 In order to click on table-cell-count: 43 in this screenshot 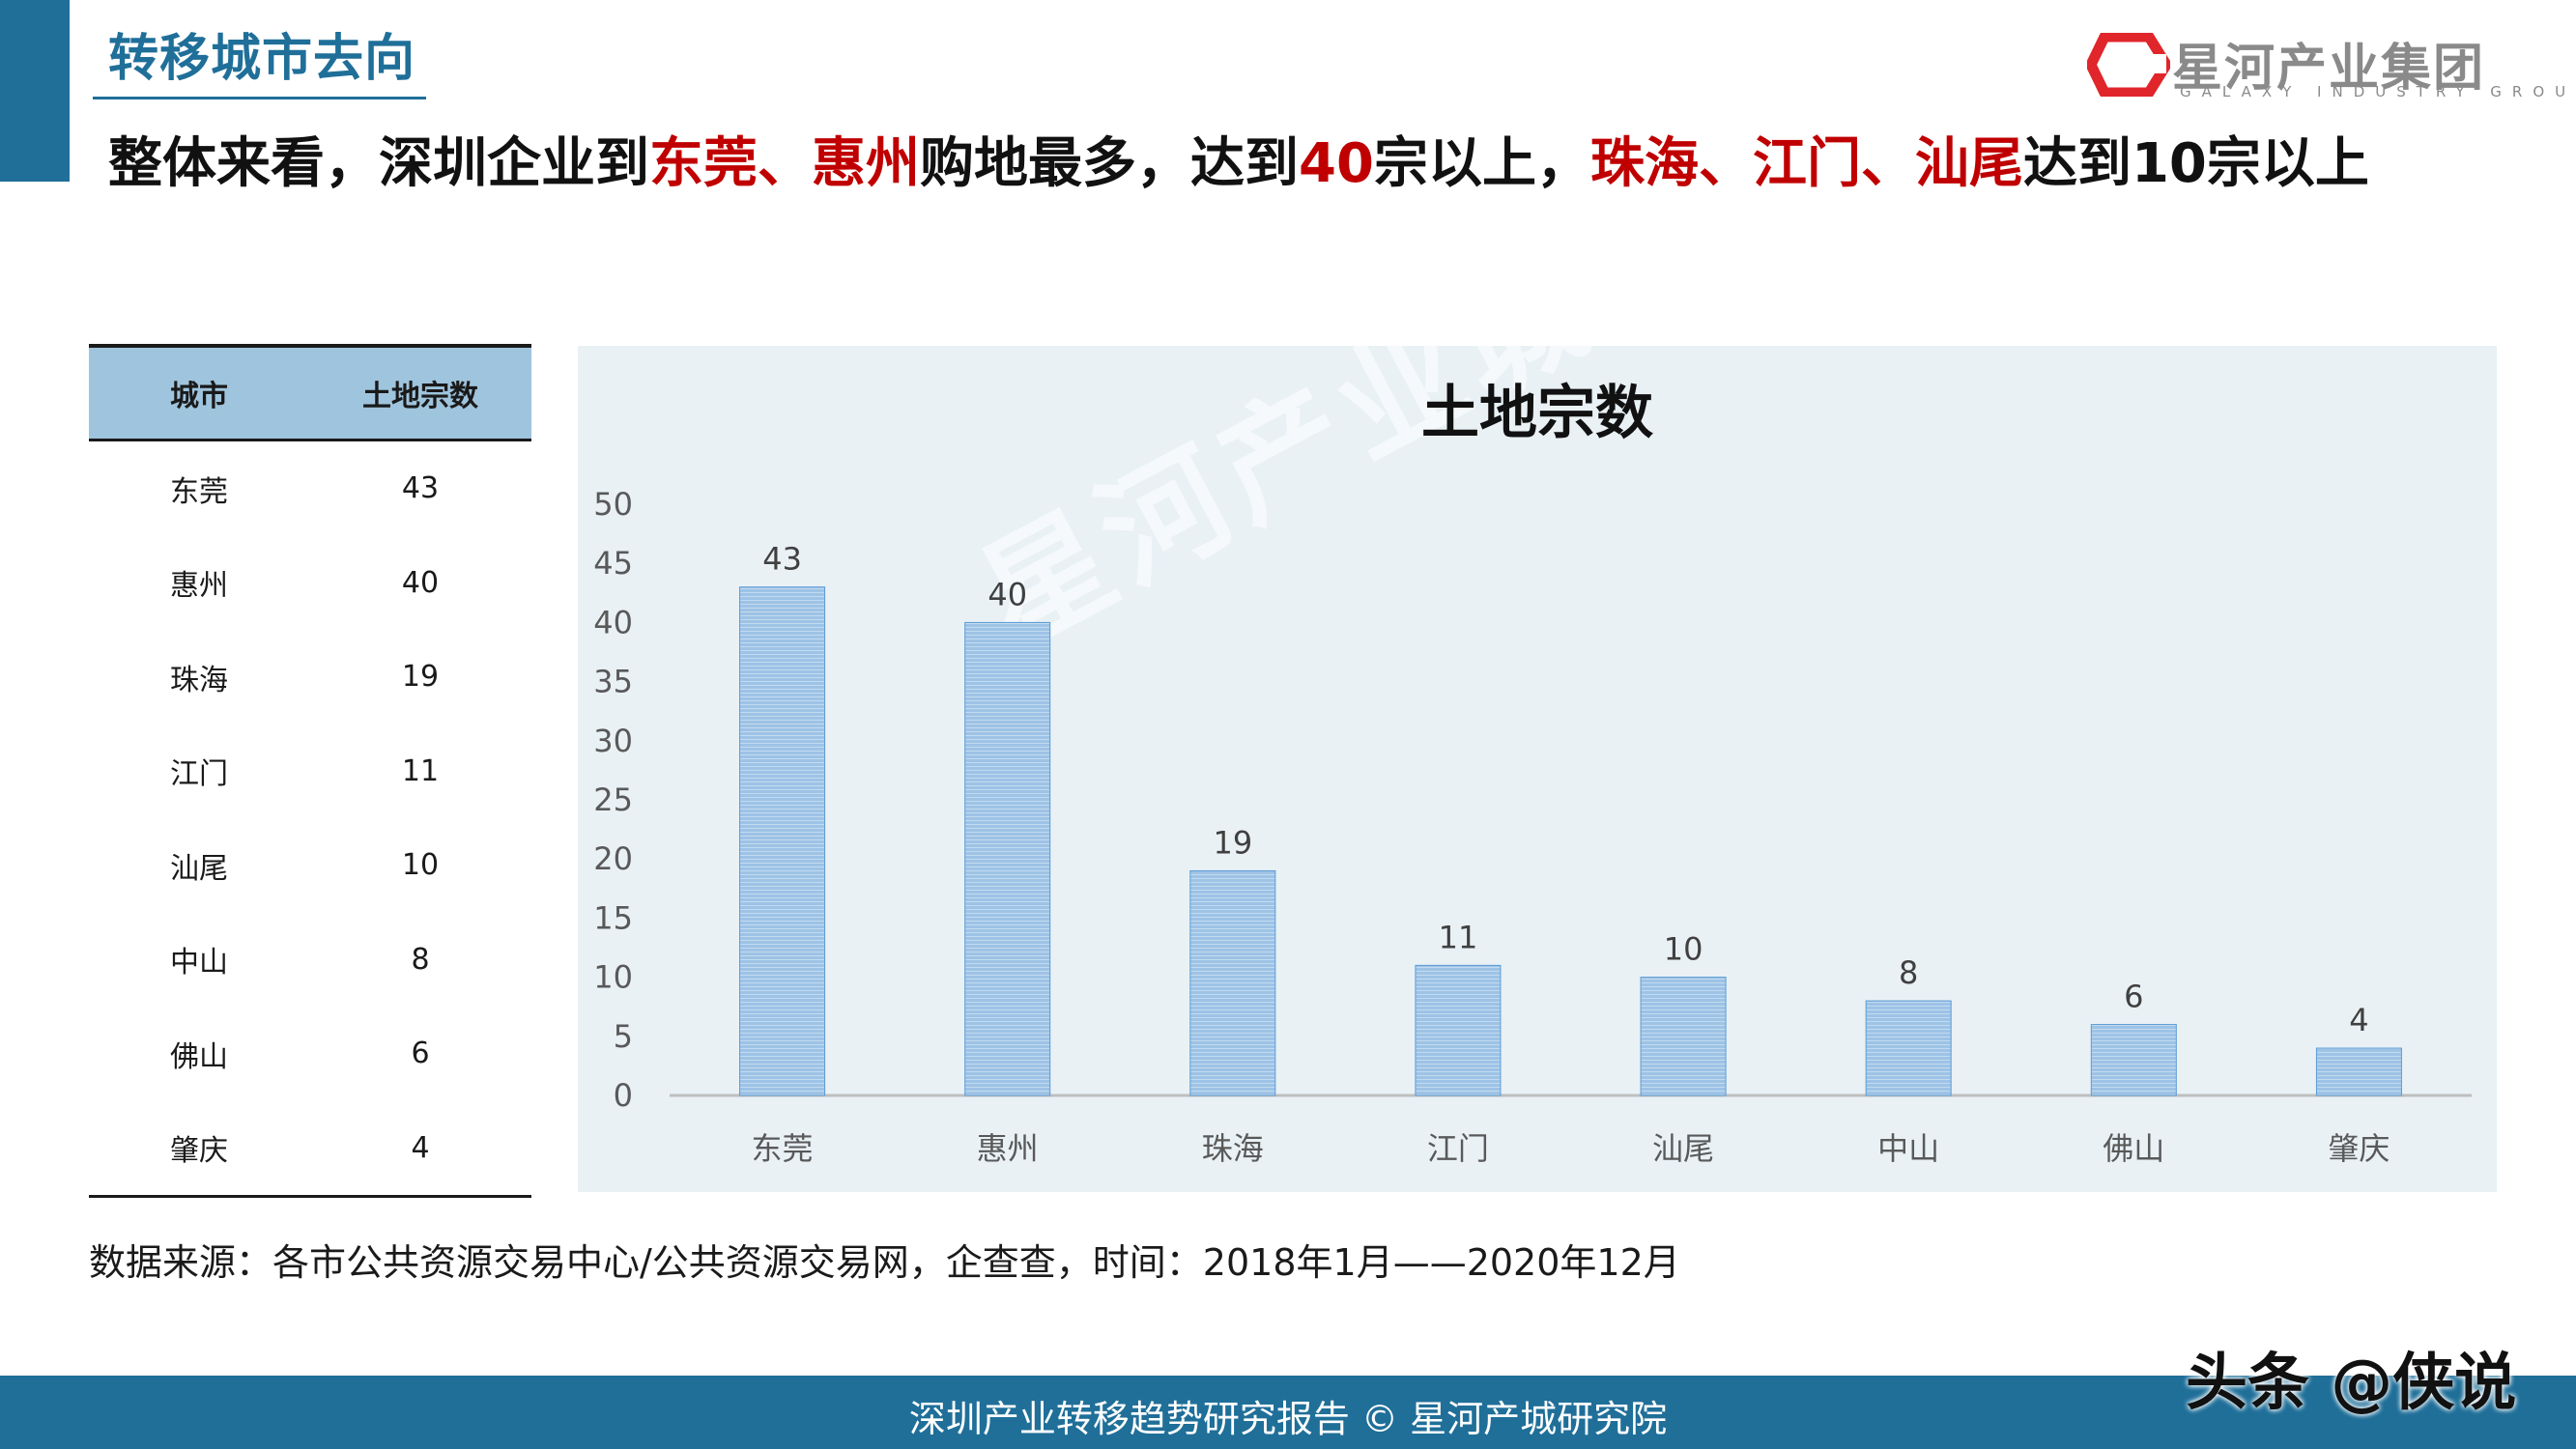, I will do `click(421, 488)`.